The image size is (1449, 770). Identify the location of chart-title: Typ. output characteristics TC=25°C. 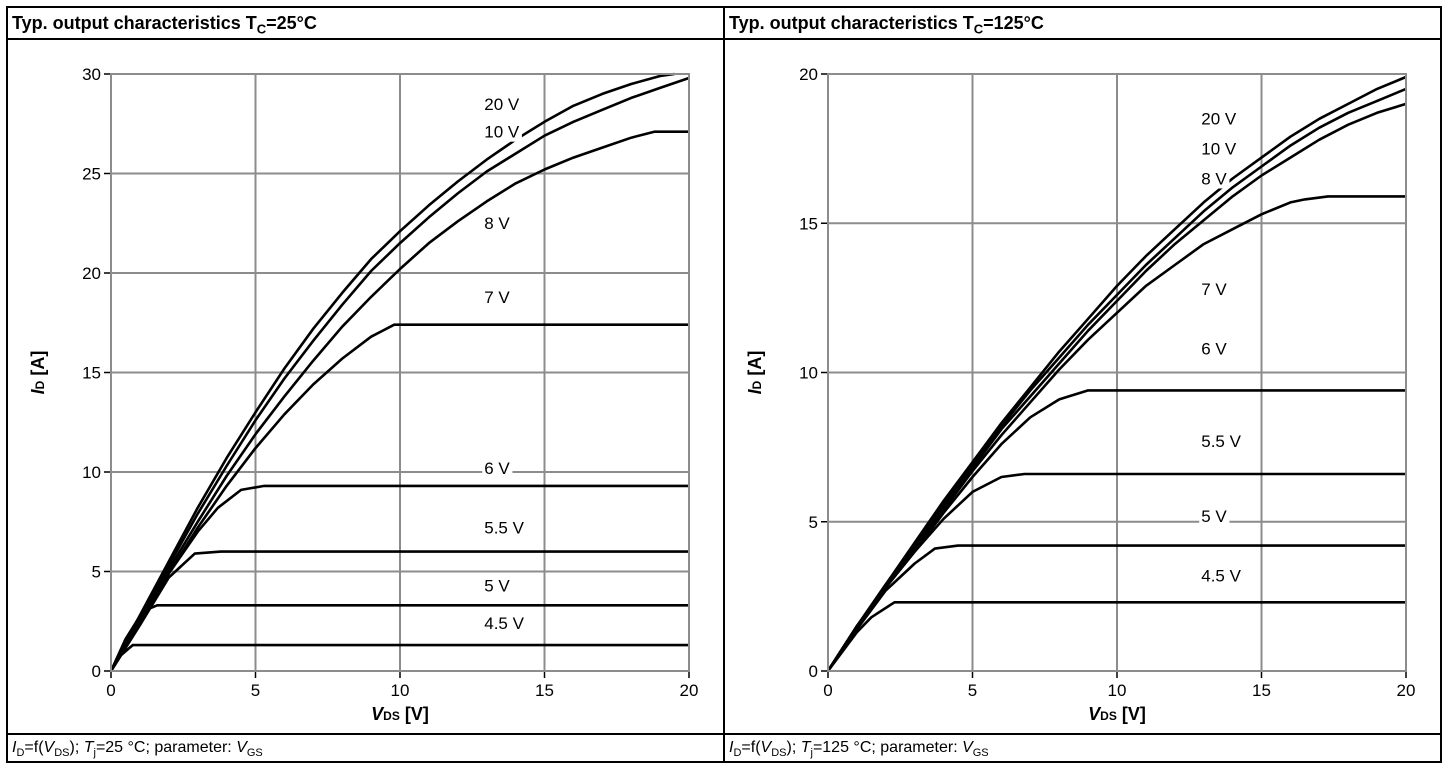
(365, 24).